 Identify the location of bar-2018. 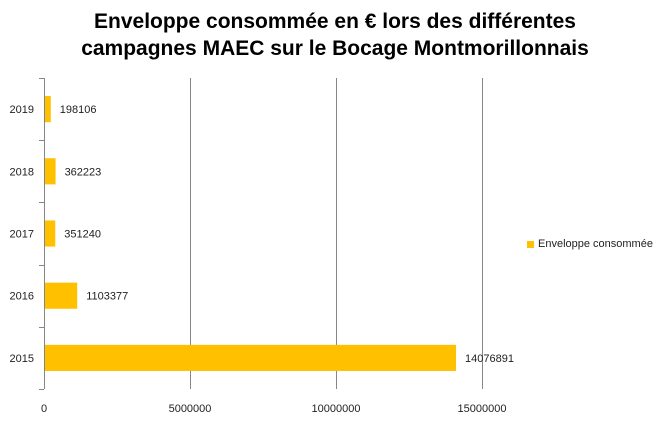
(50, 171).